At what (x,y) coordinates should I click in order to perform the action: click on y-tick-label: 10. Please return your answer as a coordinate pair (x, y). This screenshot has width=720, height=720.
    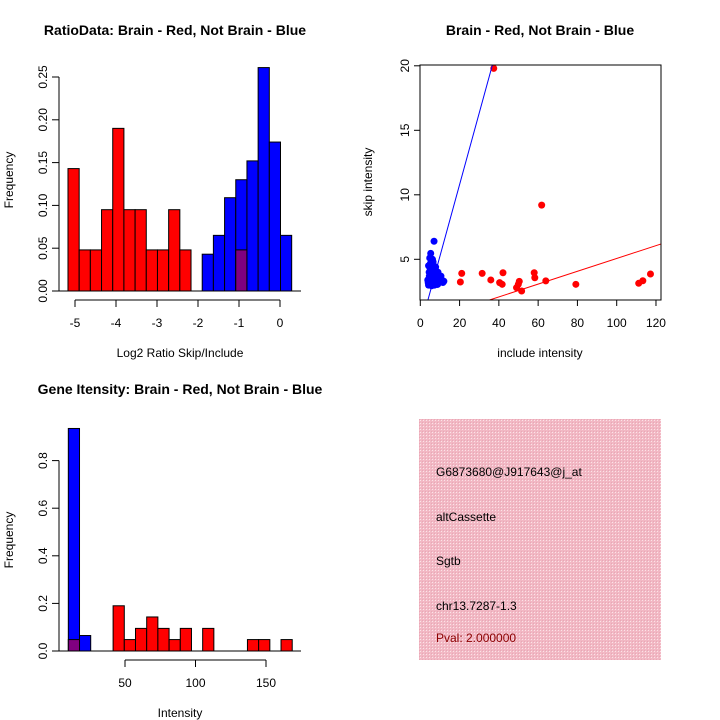
    Looking at the image, I should click on (405, 195).